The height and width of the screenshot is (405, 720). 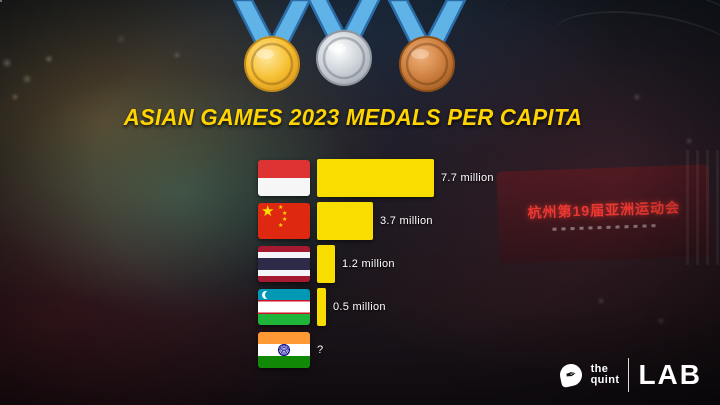 I want to click on chart-row-china: ★ ★ ★ ★ ★ 3.7 million, so click(x=376, y=221).